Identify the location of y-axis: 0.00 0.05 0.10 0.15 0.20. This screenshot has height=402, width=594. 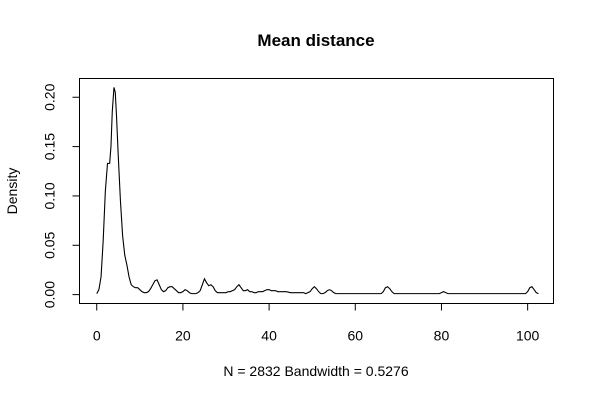
(61, 195).